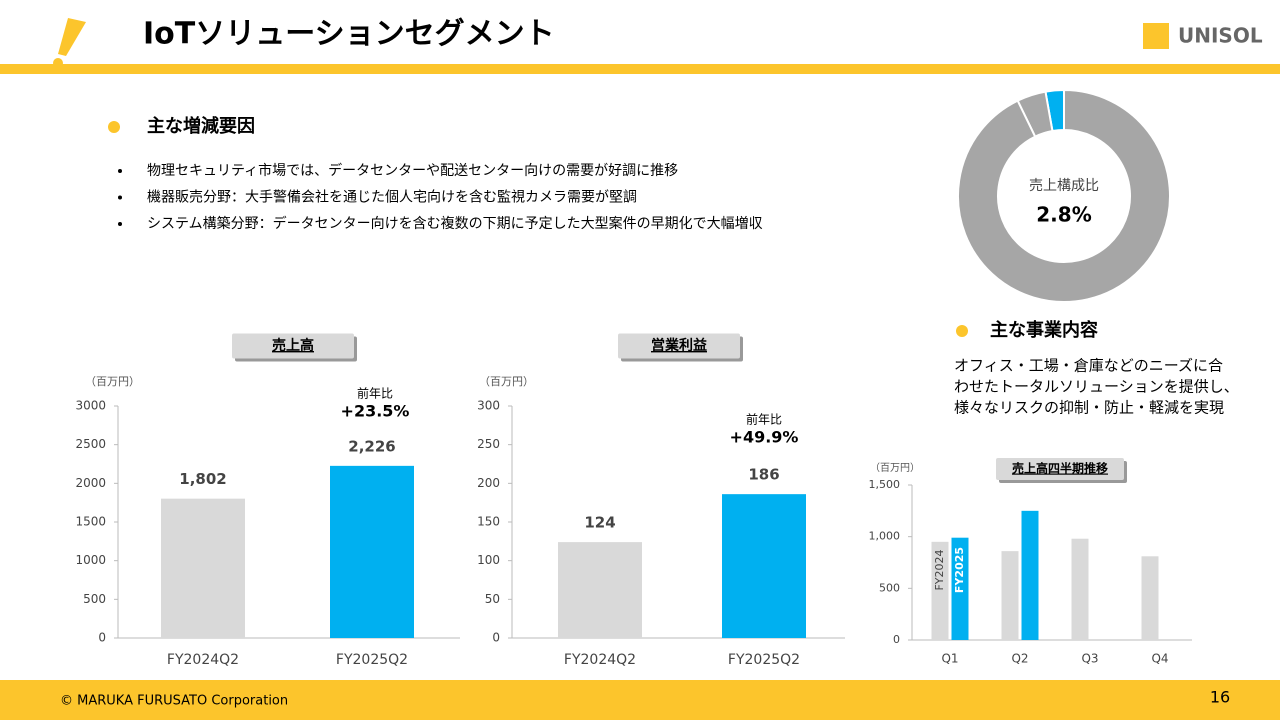  What do you see at coordinates (375, 411) in the screenshot?
I see `annotation: +23.5%` at bounding box center [375, 411].